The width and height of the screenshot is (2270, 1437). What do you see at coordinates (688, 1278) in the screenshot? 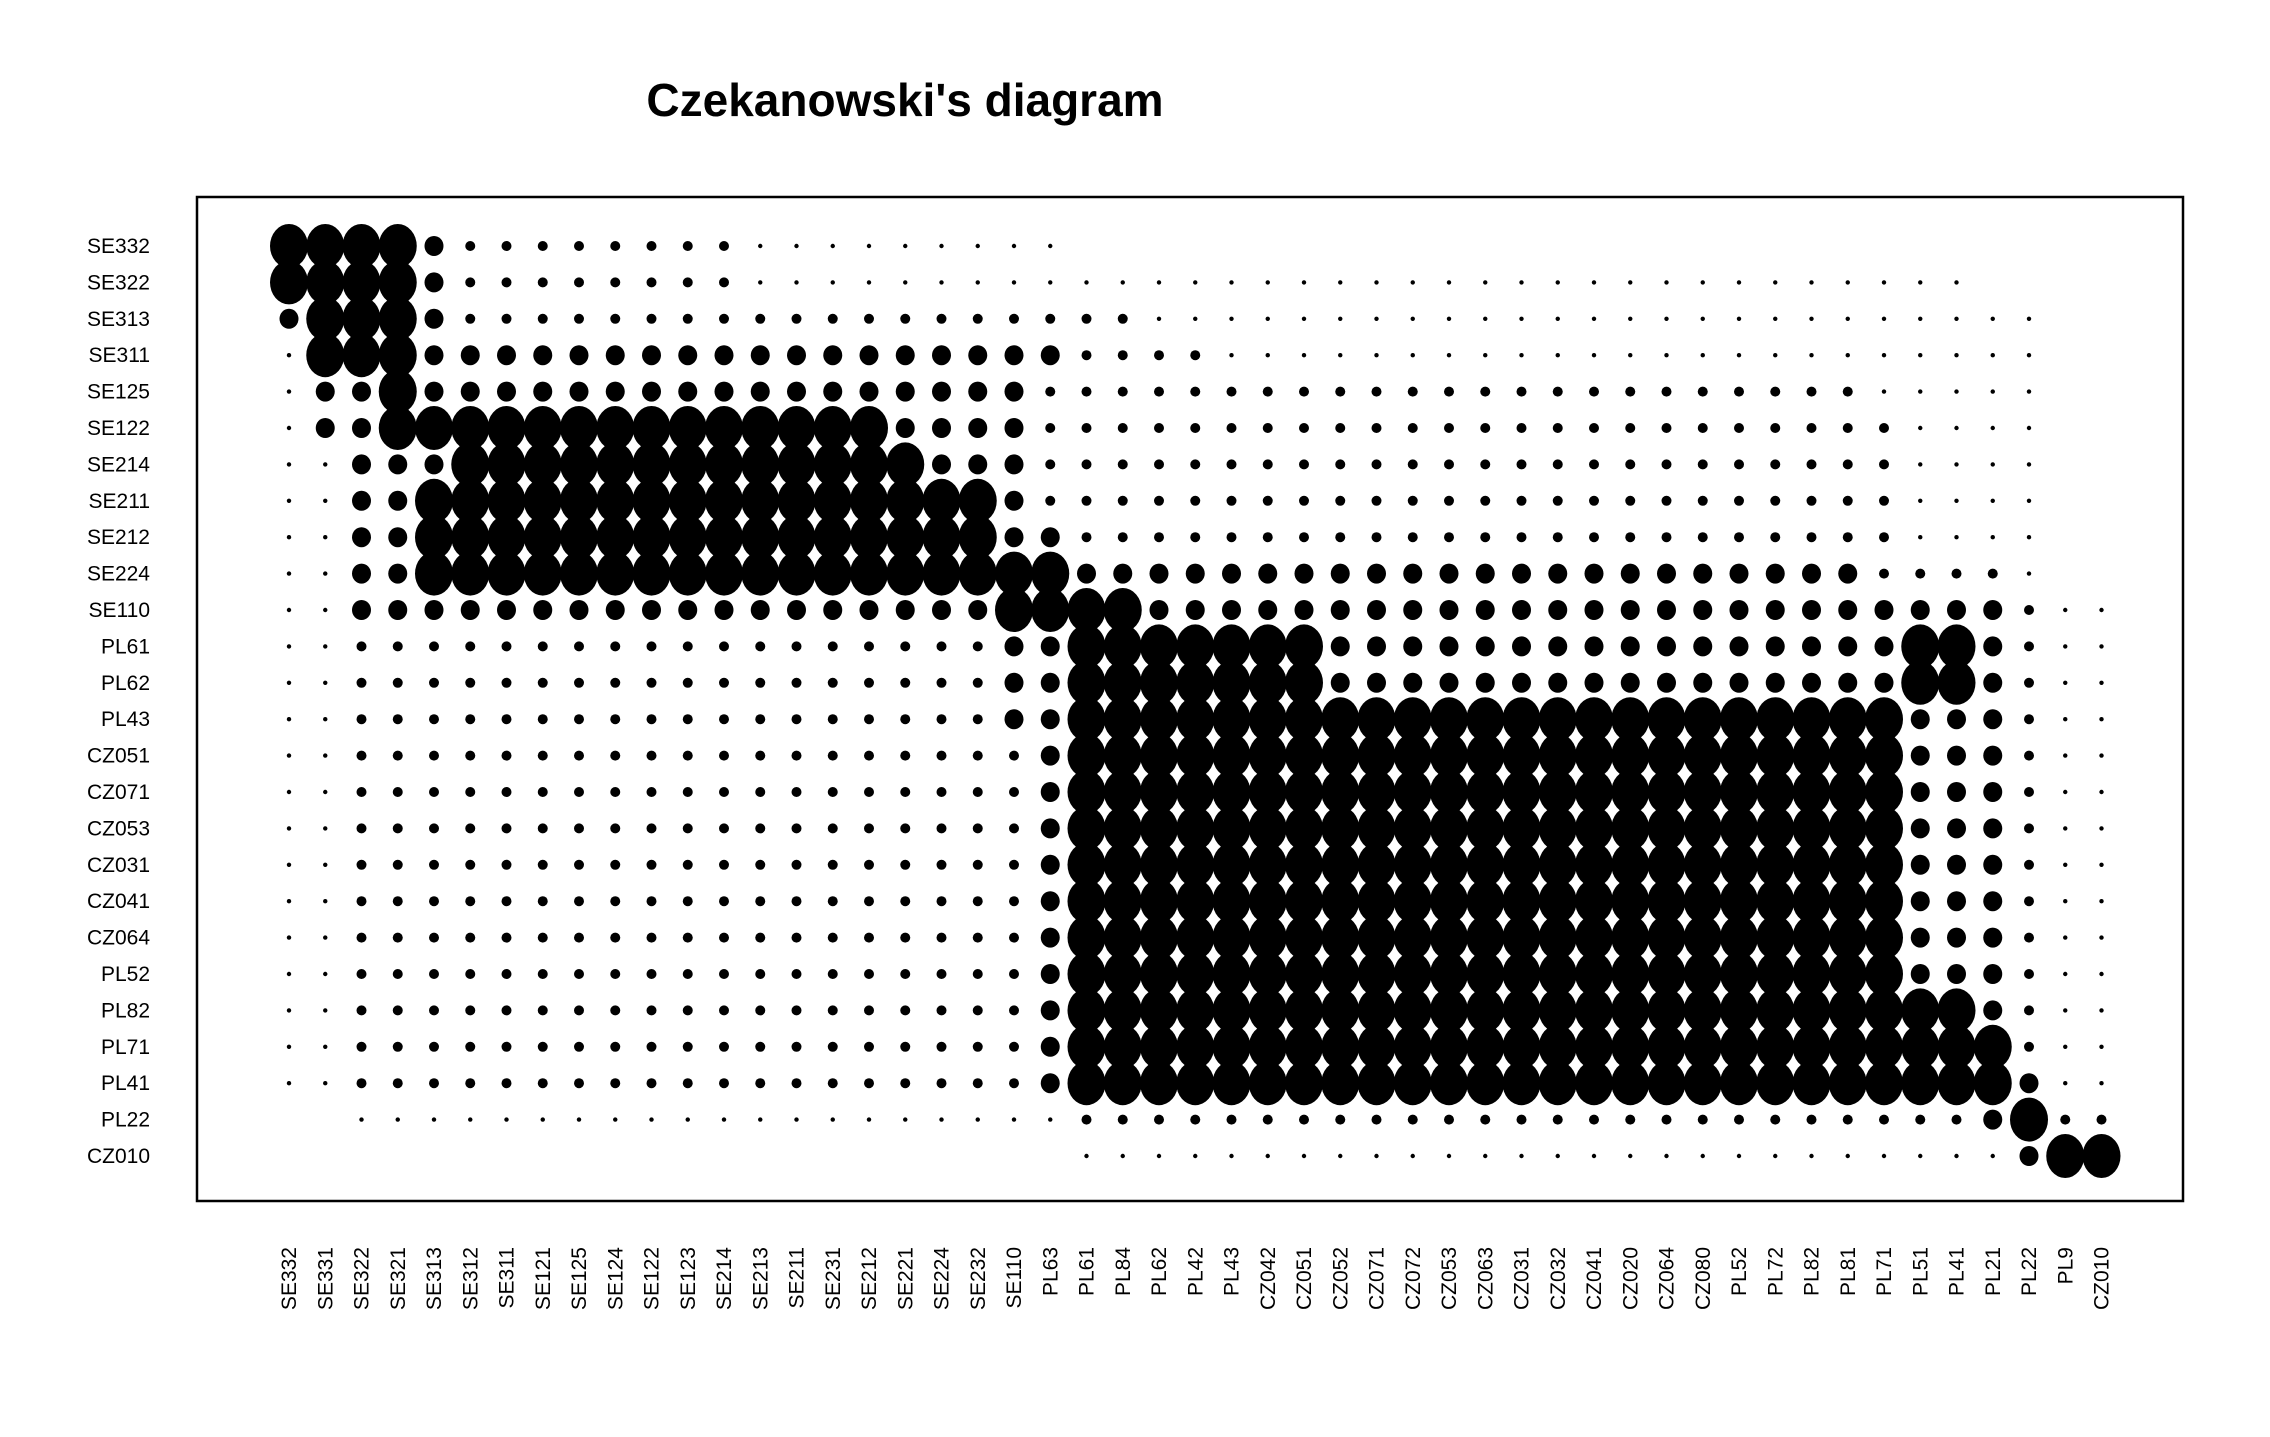
I see `column-label: SE123` at bounding box center [688, 1278].